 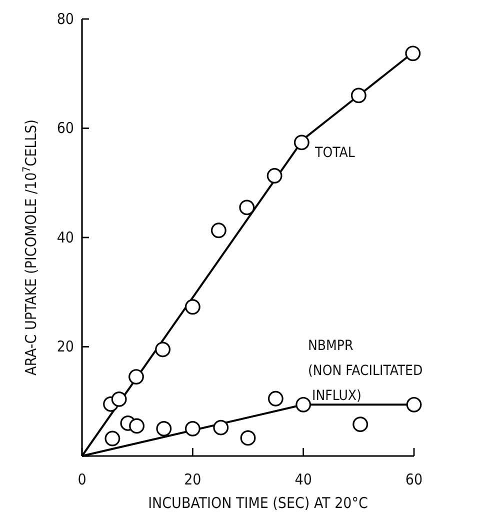 What do you see at coordinates (65, 128) in the screenshot?
I see `y-tick-label: 60` at bounding box center [65, 128].